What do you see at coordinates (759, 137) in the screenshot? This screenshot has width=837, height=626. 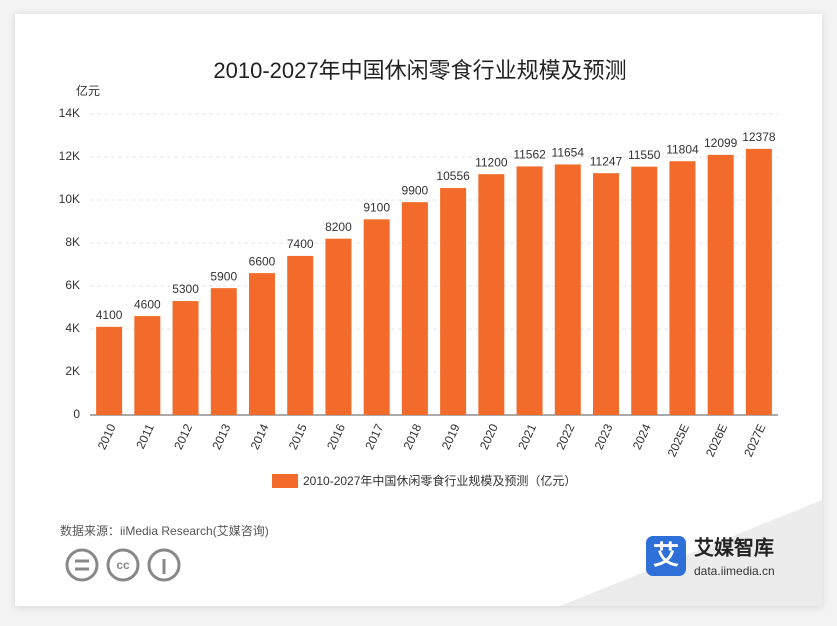 I see `data-label: 12378` at bounding box center [759, 137].